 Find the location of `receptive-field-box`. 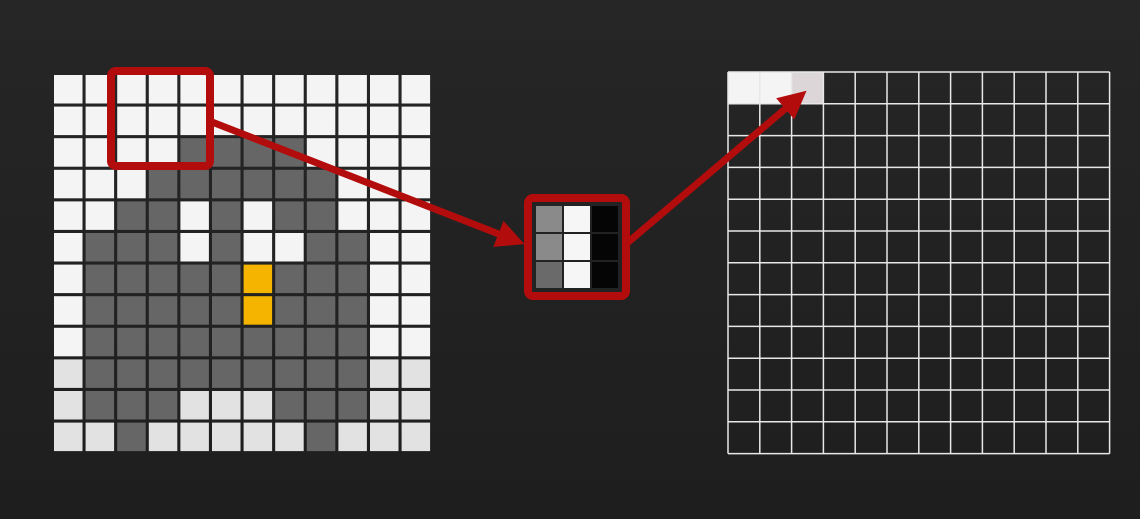

receptive-field-box is located at coordinates (160, 118).